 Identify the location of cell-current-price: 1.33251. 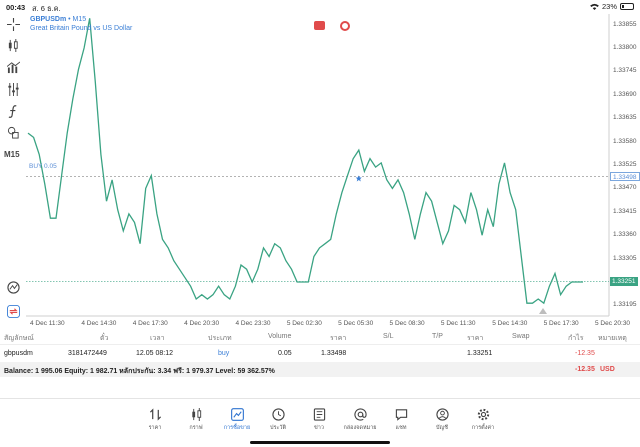
(480, 353).